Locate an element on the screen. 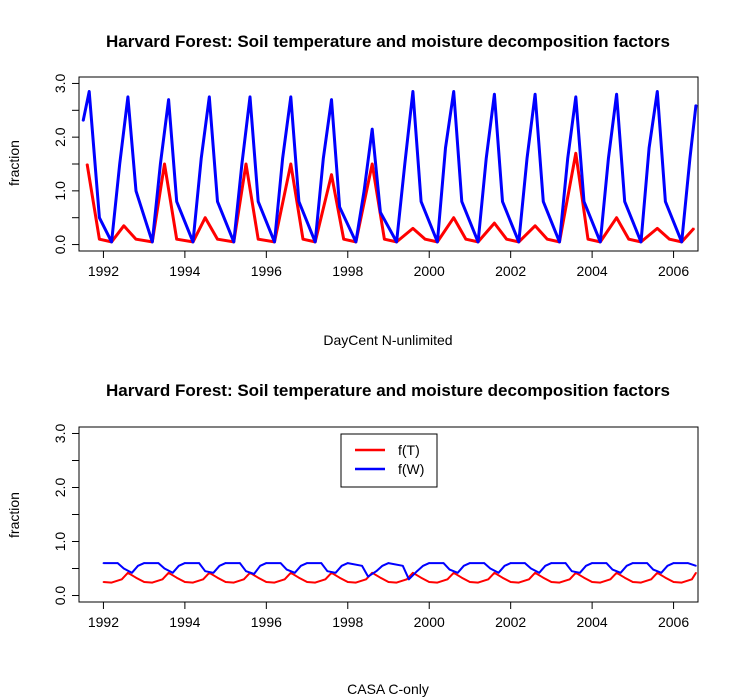  x-axis-label: CASA C-only is located at coordinates (388, 689).